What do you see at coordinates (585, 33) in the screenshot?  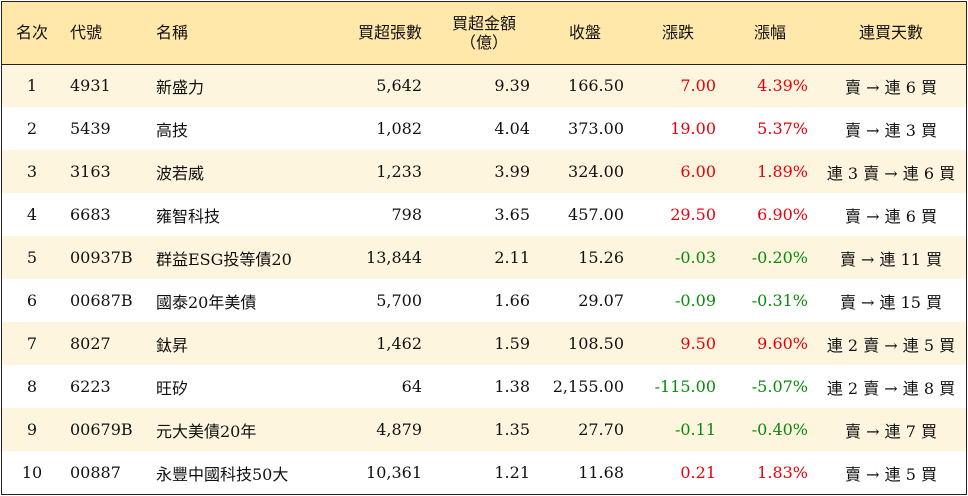 I see `header-close: 收盤` at bounding box center [585, 33].